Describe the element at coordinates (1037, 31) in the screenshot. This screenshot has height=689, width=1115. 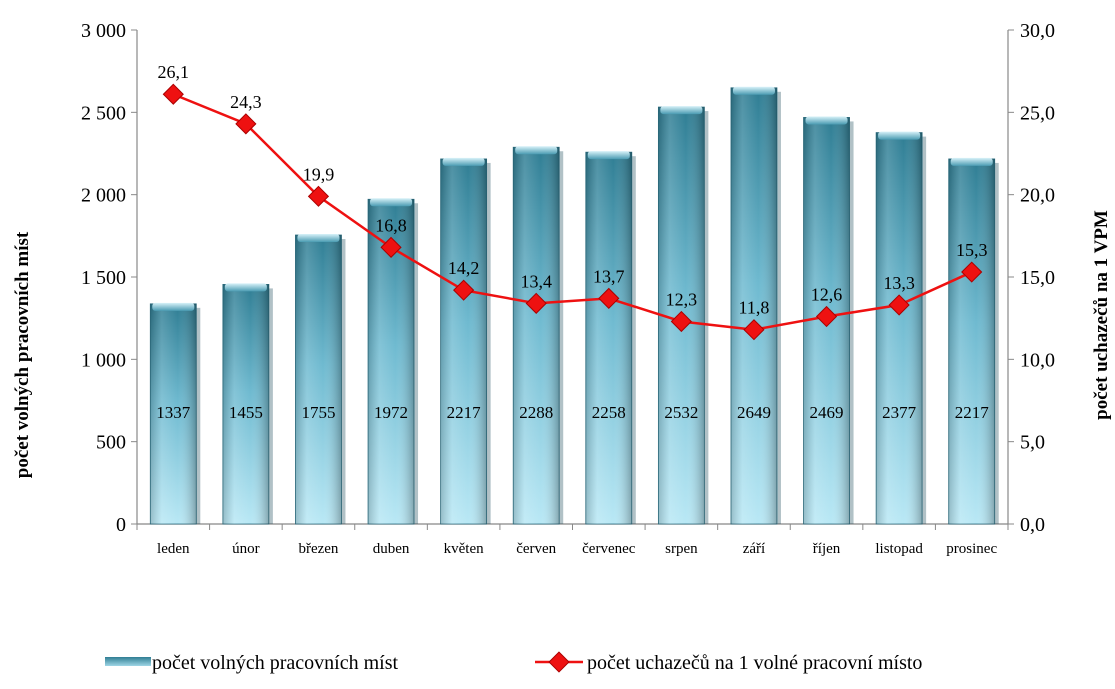
I see `y-right-tick-label: 30,0` at that location.